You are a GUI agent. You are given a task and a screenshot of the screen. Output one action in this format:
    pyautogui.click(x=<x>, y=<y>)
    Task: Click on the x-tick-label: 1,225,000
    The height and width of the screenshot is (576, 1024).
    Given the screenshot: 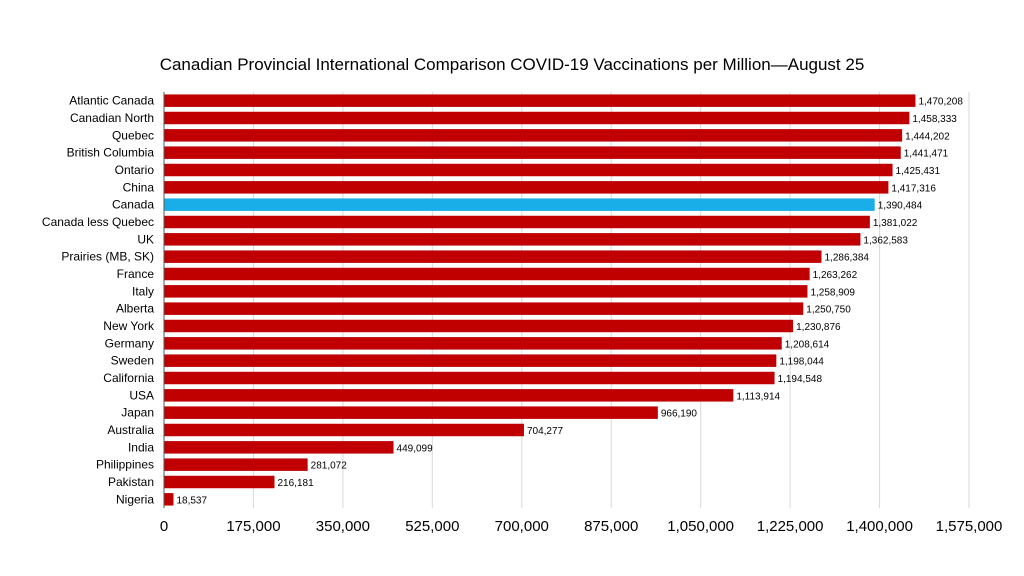 What is the action you would take?
    pyautogui.click(x=790, y=526)
    